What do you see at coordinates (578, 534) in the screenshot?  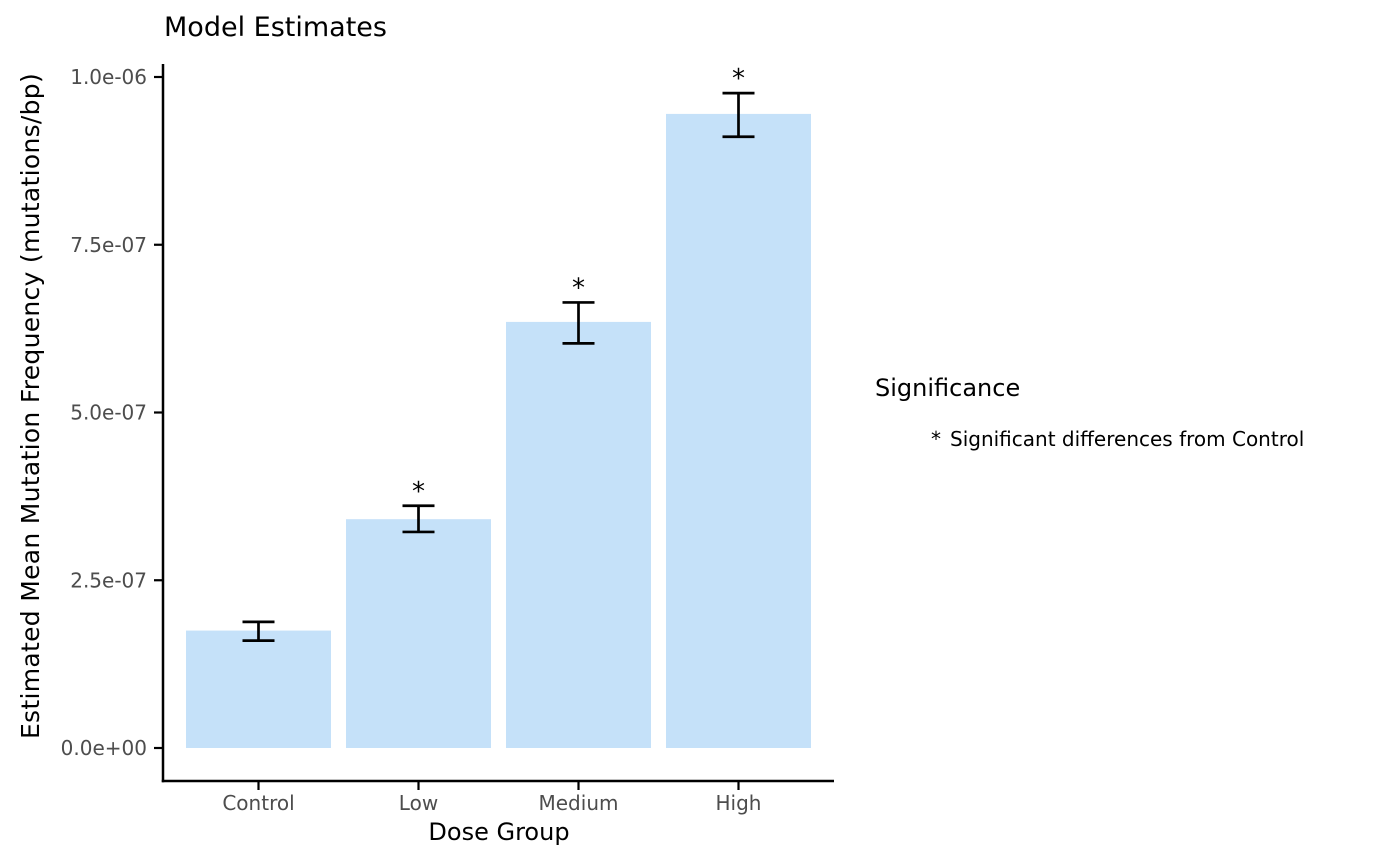 I see `bar-medium` at bounding box center [578, 534].